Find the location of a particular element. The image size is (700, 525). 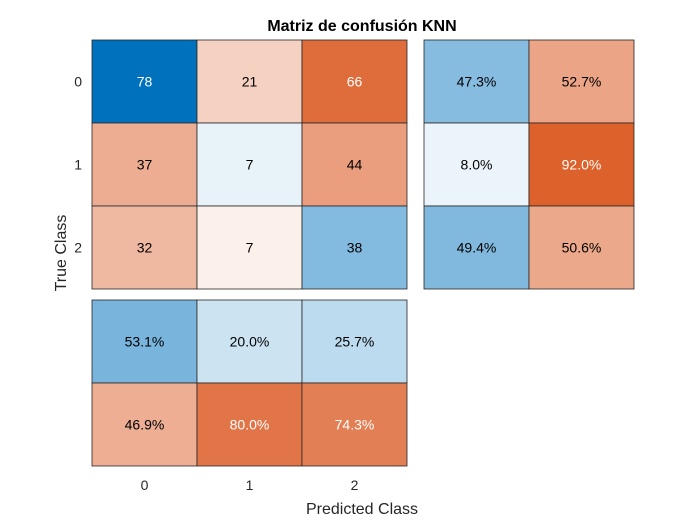

confusion-cell-1-1-label: 7 is located at coordinates (250, 165).